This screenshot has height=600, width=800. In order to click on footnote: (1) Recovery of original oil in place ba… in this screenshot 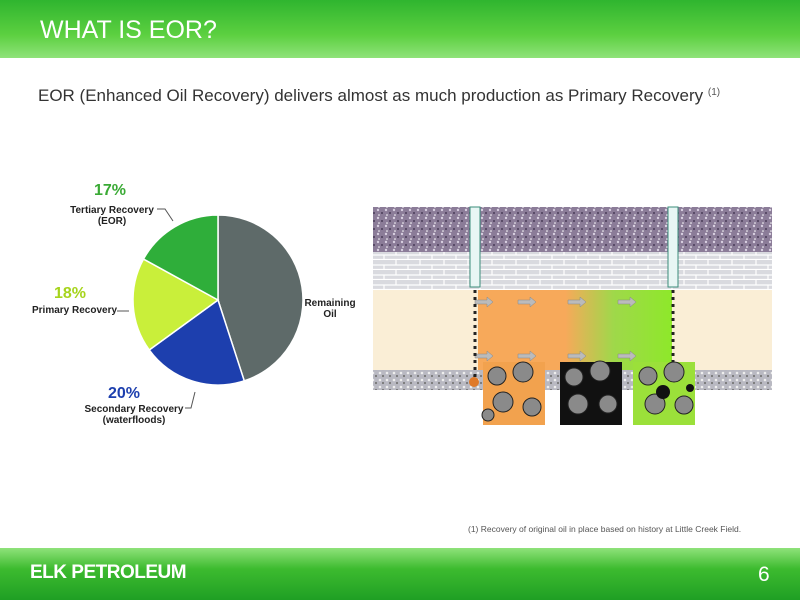, I will do `click(605, 529)`.